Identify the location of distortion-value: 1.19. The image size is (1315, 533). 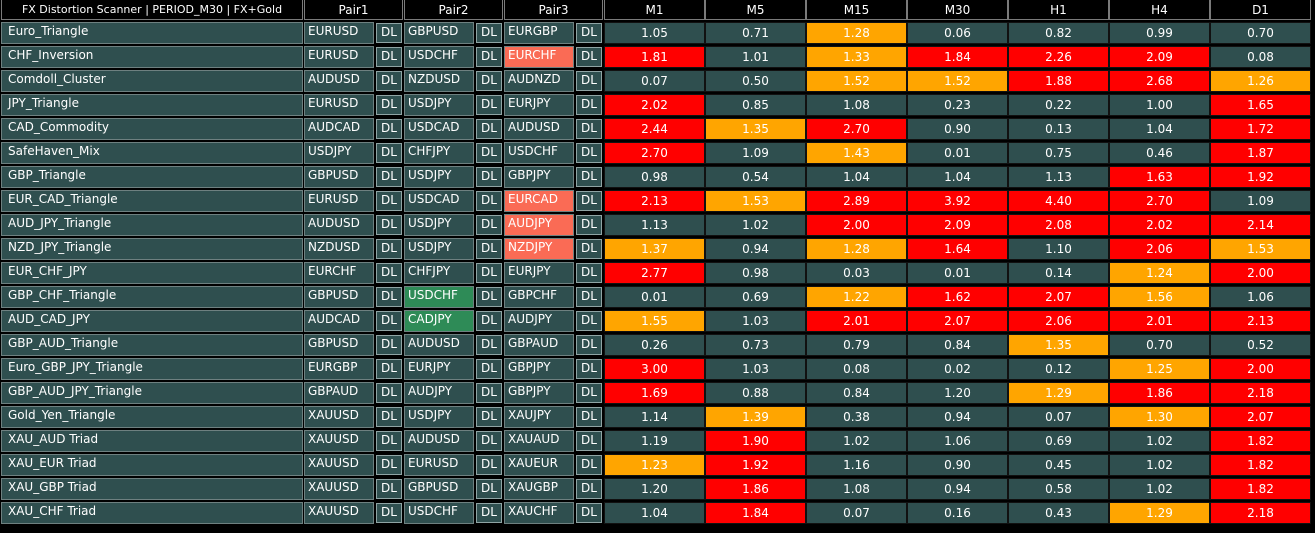
(654, 441).